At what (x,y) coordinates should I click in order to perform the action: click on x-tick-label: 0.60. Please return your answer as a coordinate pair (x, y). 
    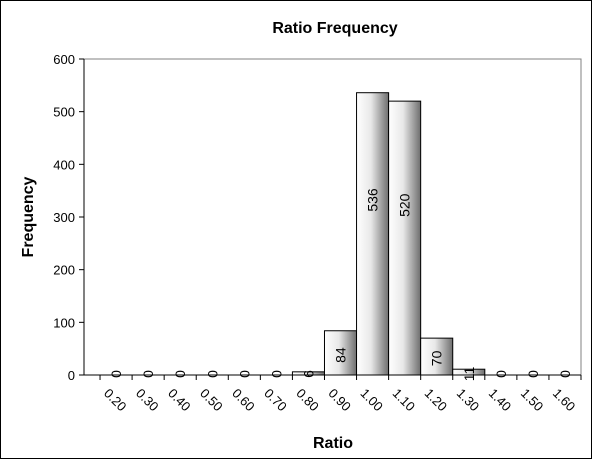
    Looking at the image, I should click on (243, 400).